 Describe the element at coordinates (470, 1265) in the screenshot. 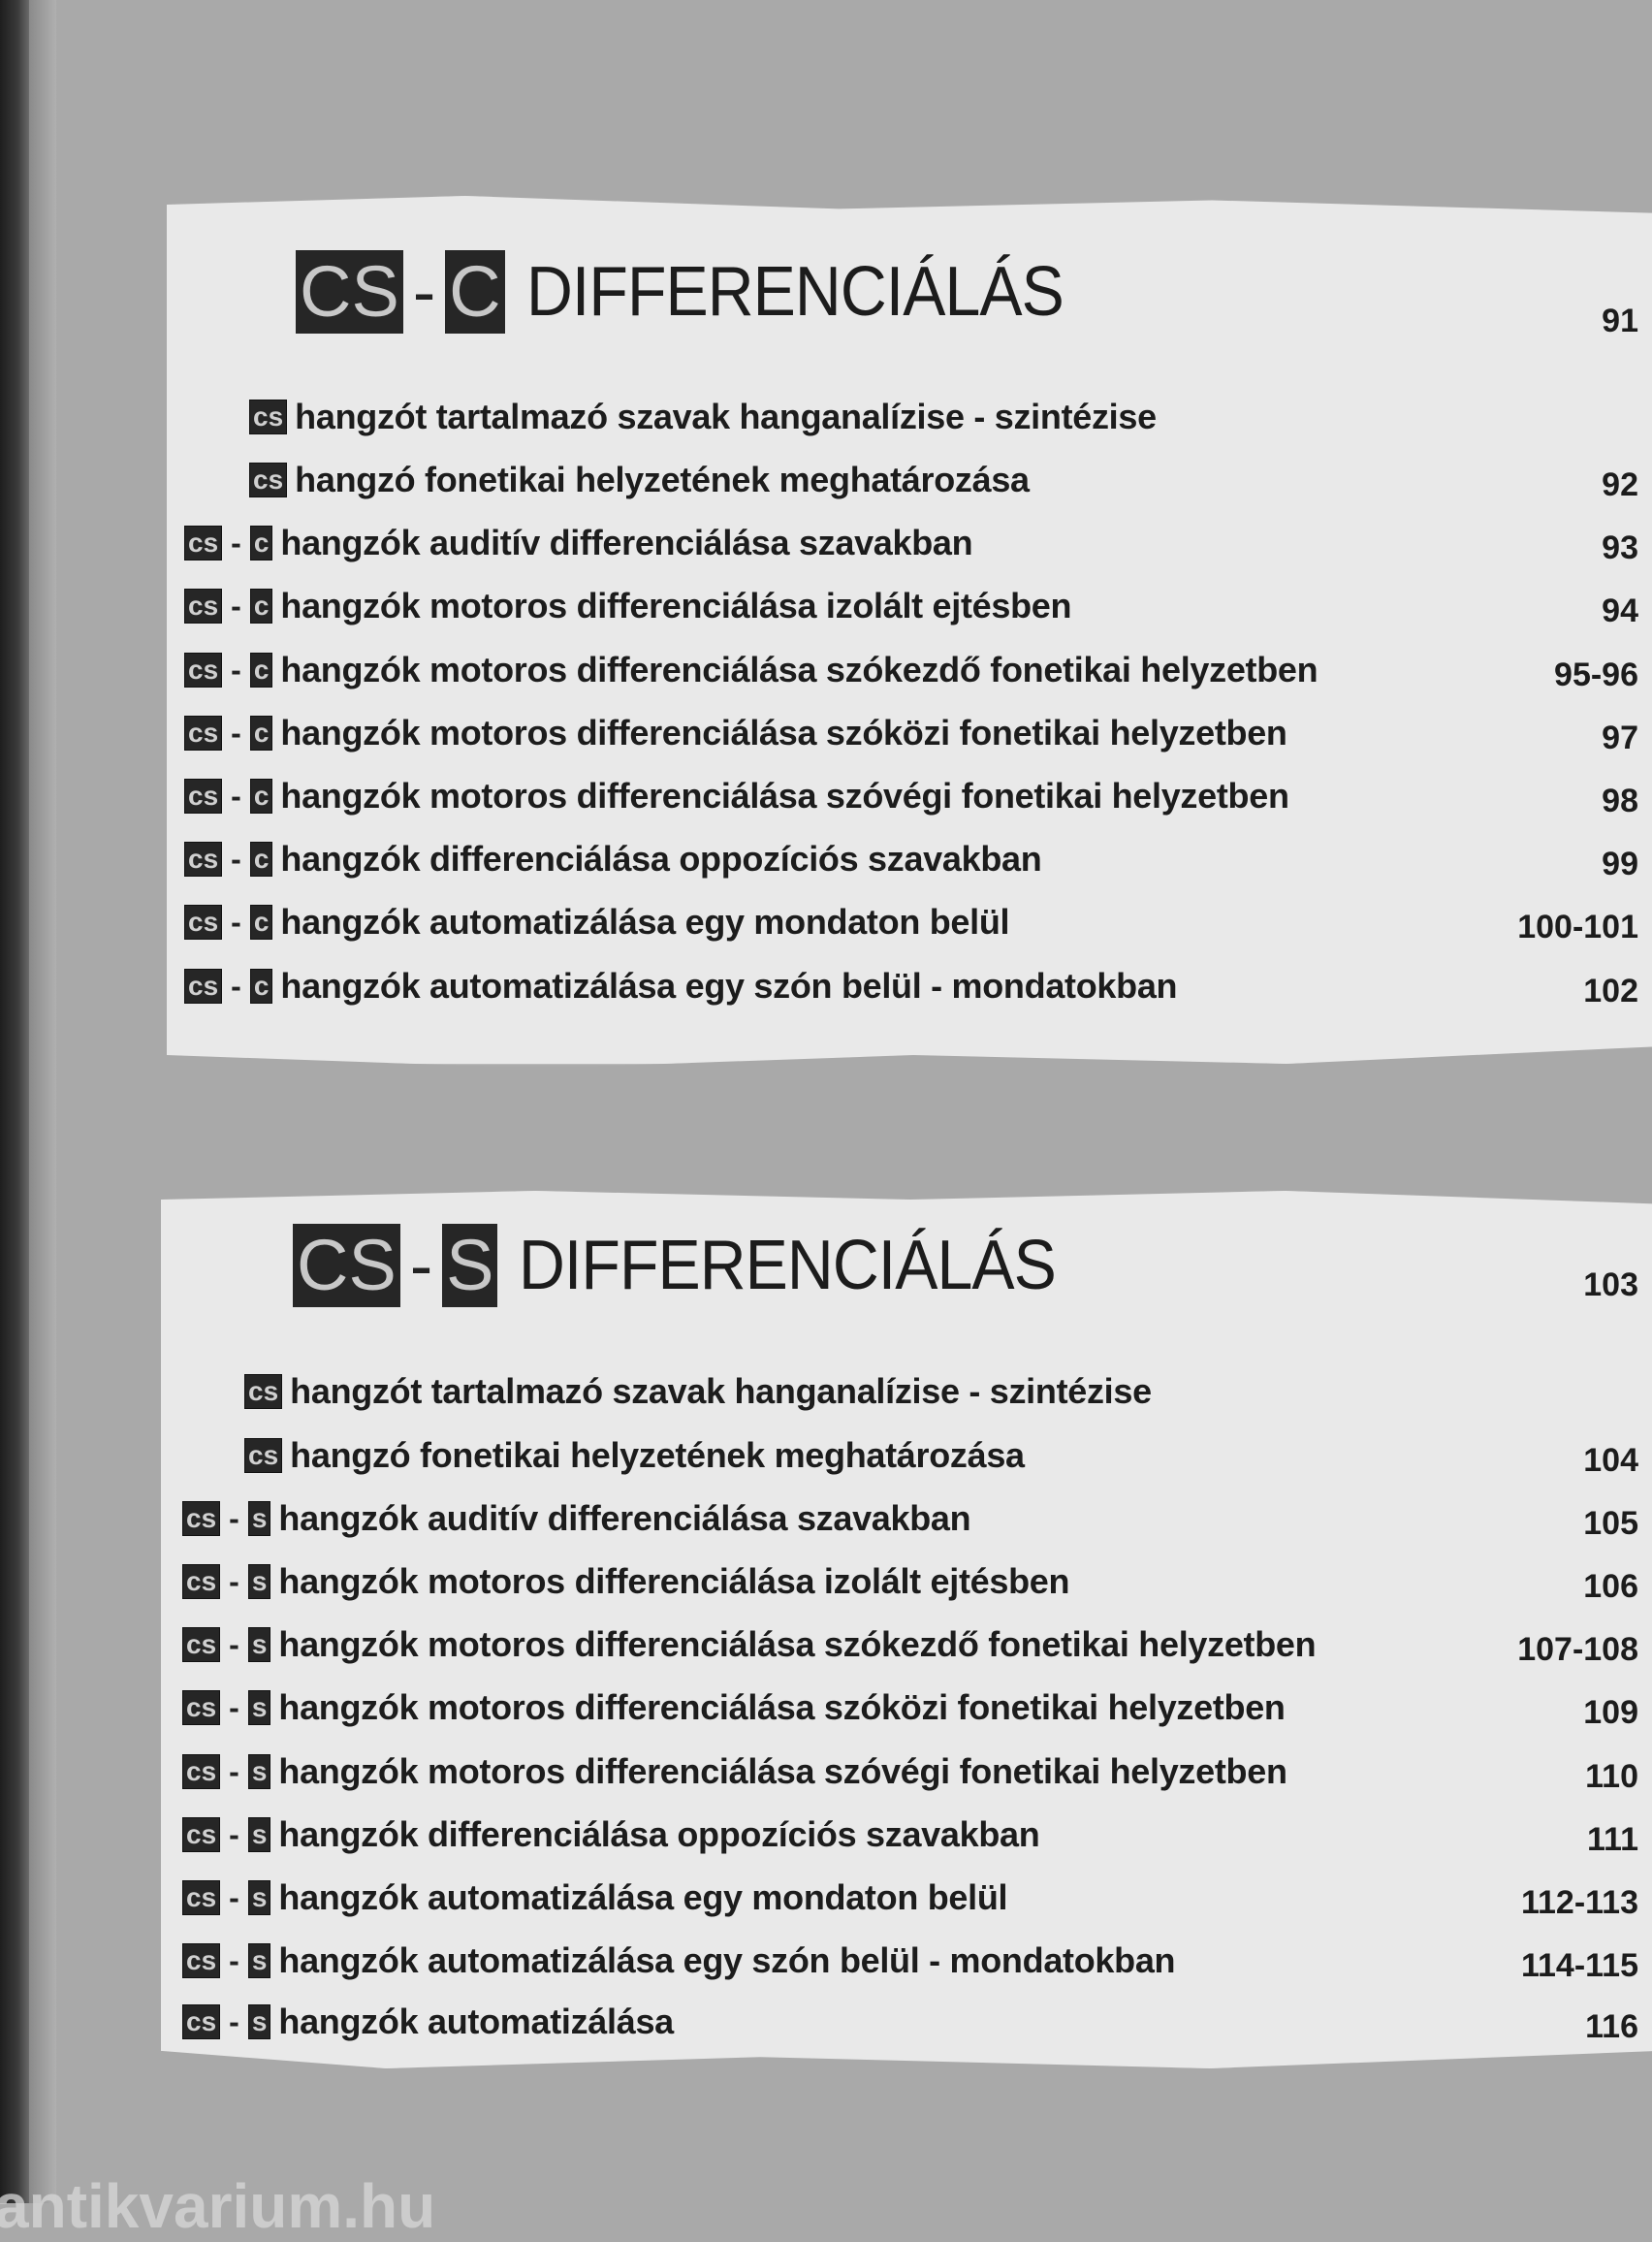

I see `letter-badge: S` at that location.